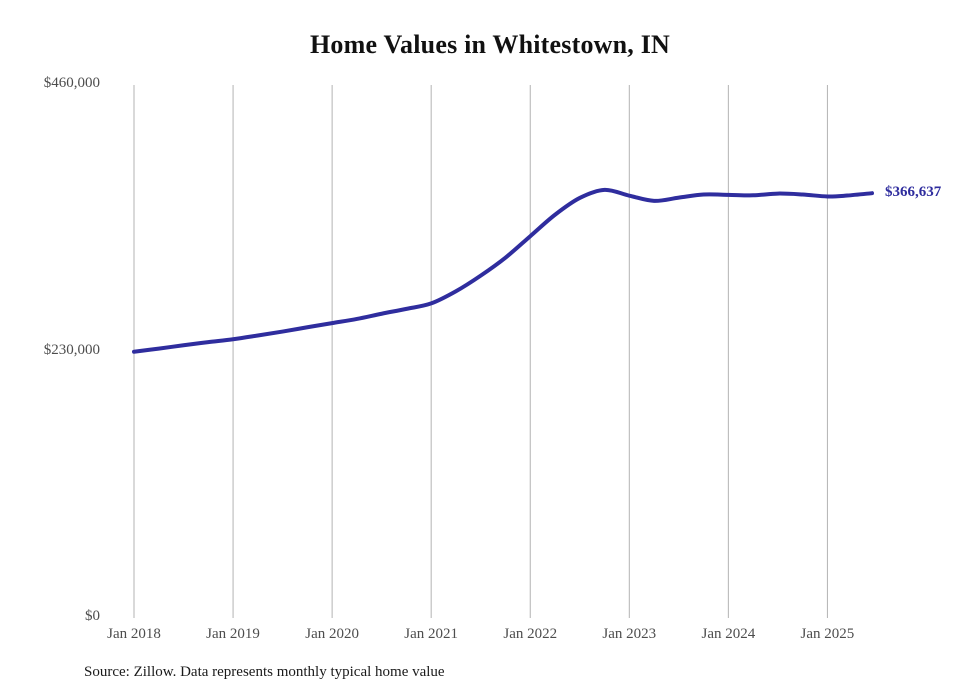 This screenshot has height=699, width=980. I want to click on y-tick-label-2: $460,000, so click(71, 83).